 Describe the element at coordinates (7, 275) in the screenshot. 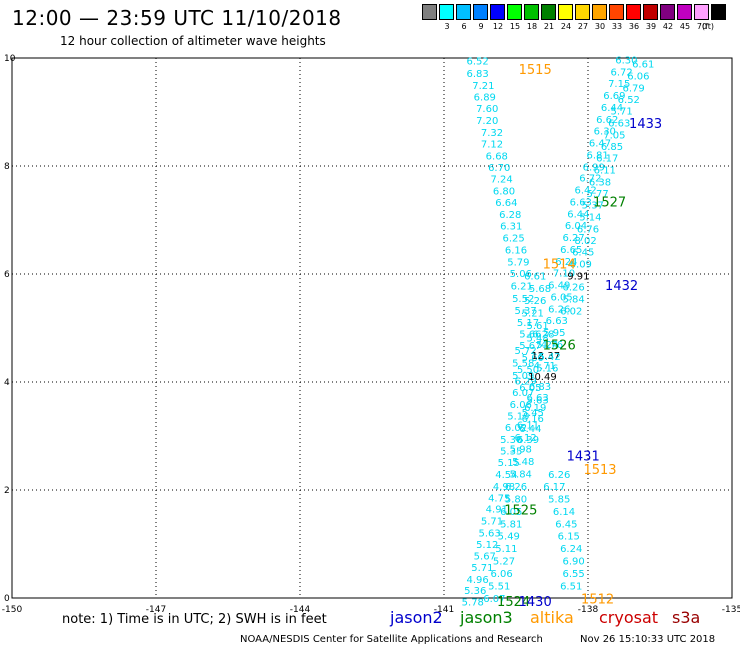

I see `y-tick-label: 6` at that location.